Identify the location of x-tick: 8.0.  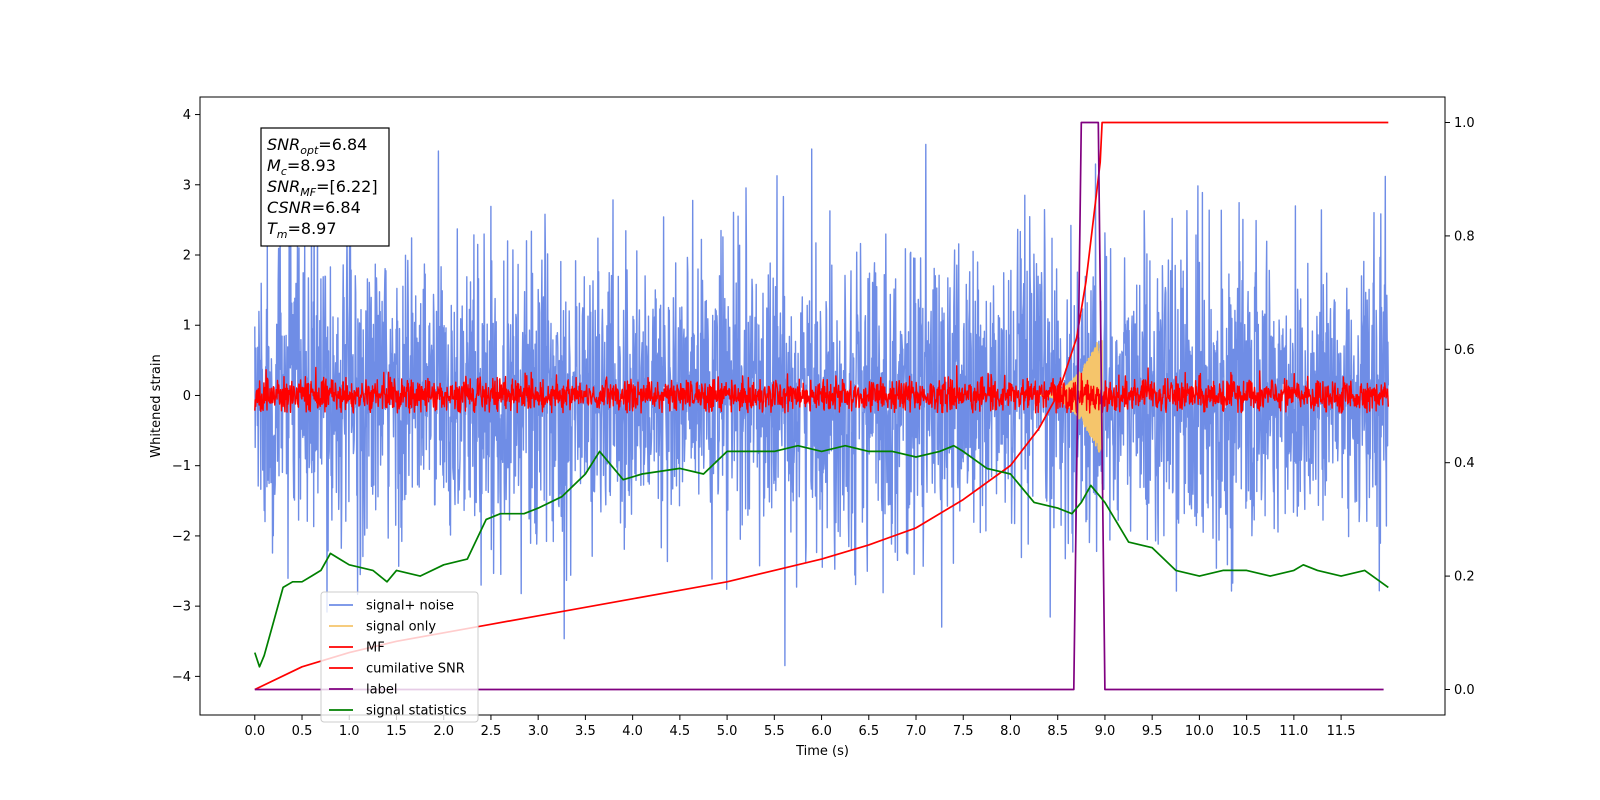
(1010, 727).